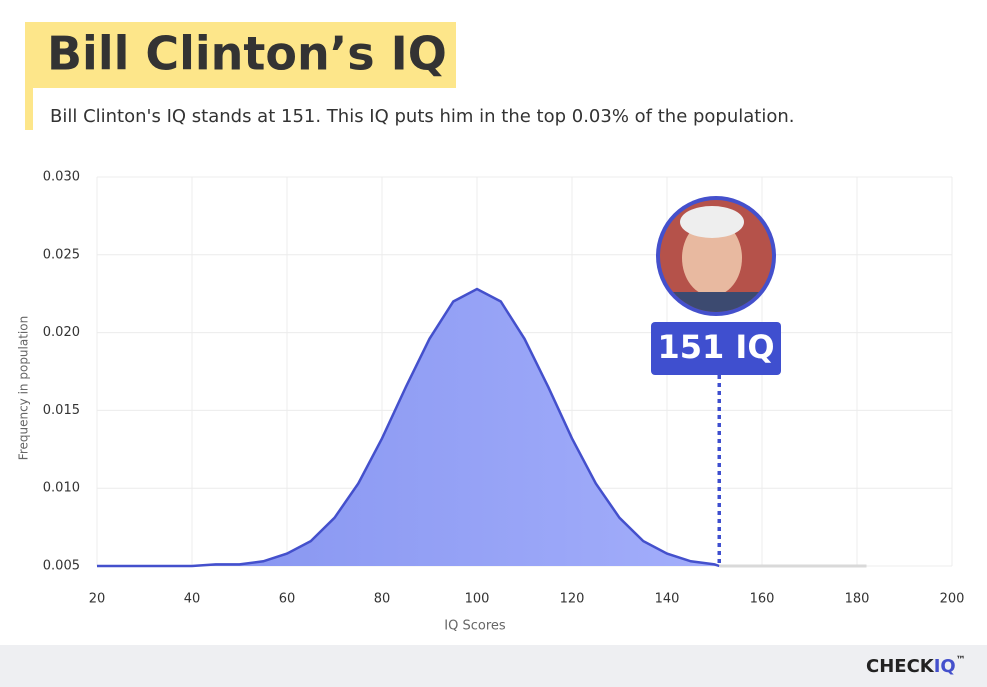 The height and width of the screenshot is (687, 987). What do you see at coordinates (712, 222) in the screenshot?
I see `photo-hair` at bounding box center [712, 222].